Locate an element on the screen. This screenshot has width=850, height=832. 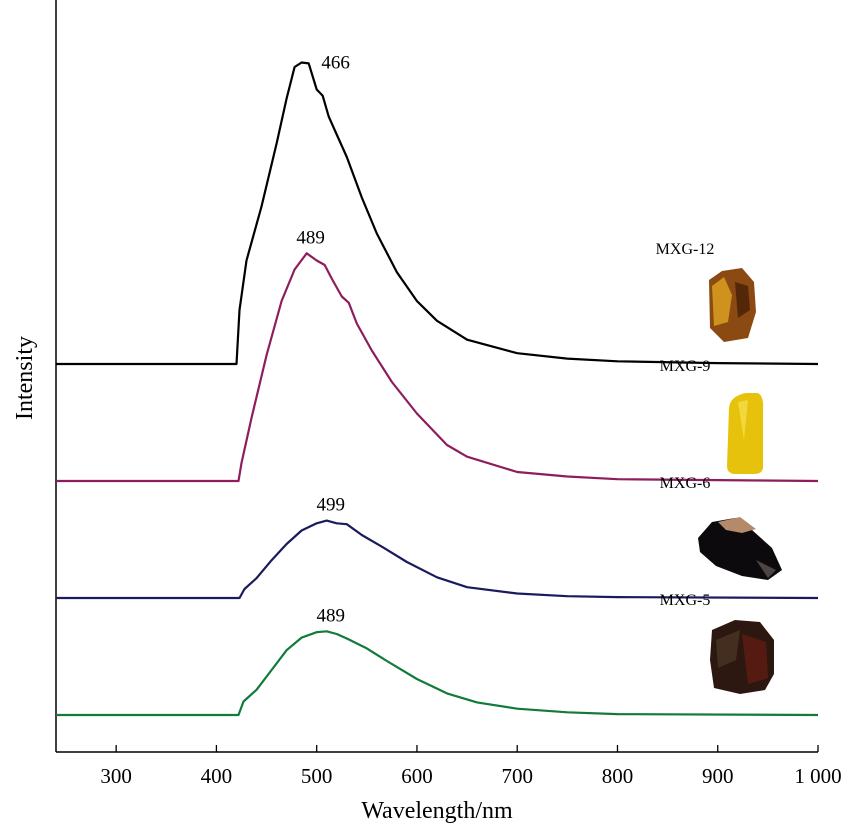
sample-label-mxg-5: MXG-5 is located at coordinates (685, 600).